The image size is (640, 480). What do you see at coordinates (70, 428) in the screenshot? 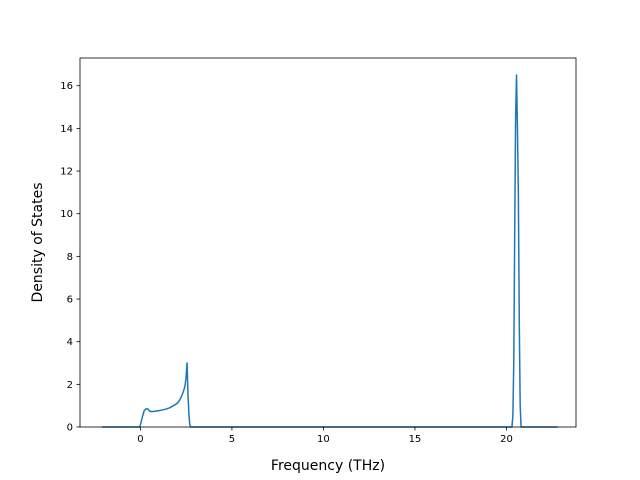
I see `y-tick-label: 0` at bounding box center [70, 428].